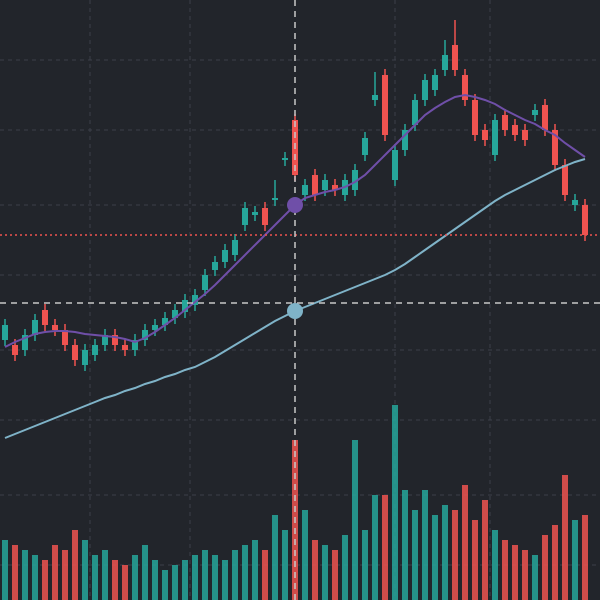 This screenshot has width=600, height=600. I want to click on fast-ma-marker, so click(295, 205).